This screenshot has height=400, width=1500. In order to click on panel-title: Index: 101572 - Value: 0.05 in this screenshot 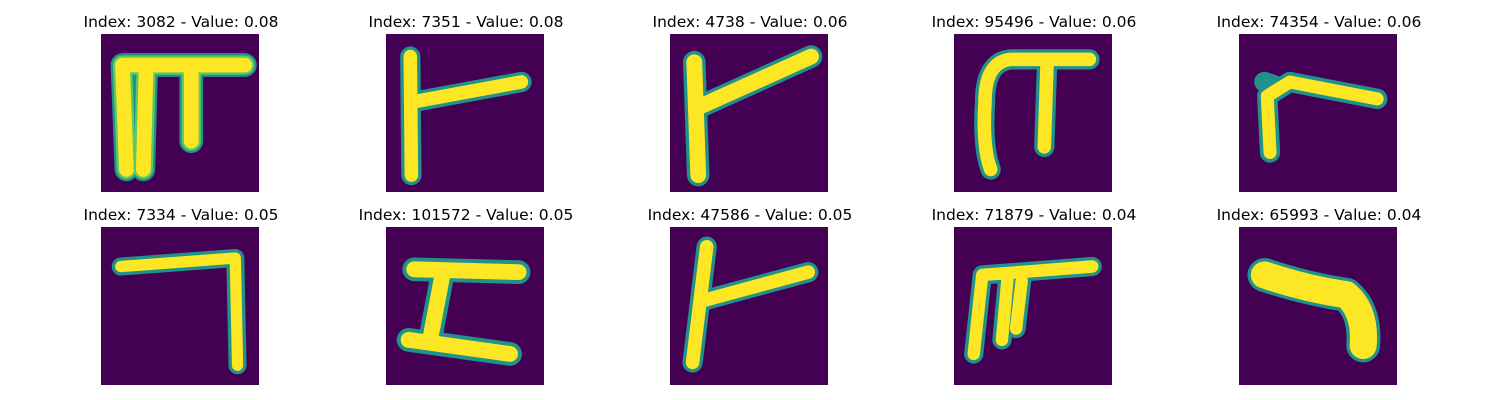, I will do `click(466, 215)`.